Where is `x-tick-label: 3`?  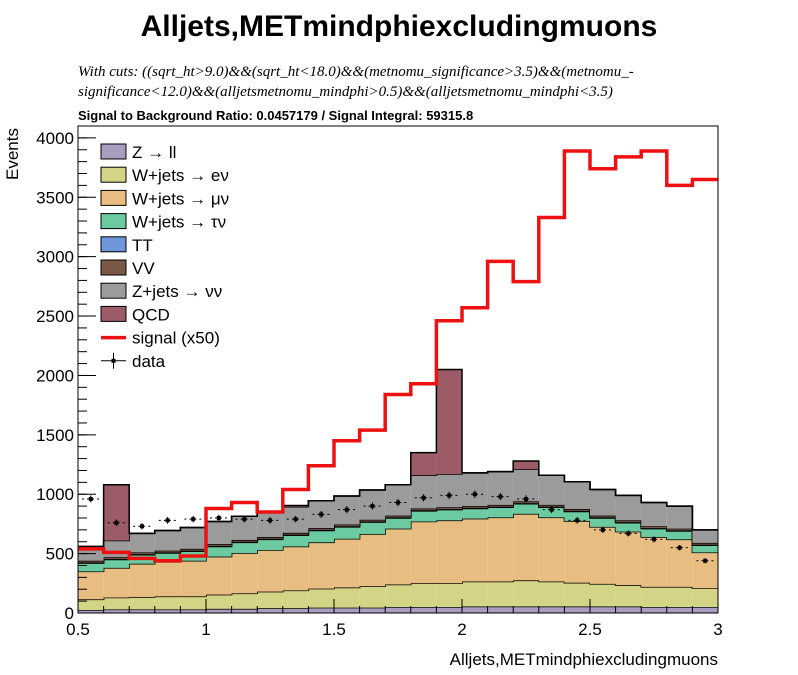
x-tick-label: 3 is located at coordinates (717, 629).